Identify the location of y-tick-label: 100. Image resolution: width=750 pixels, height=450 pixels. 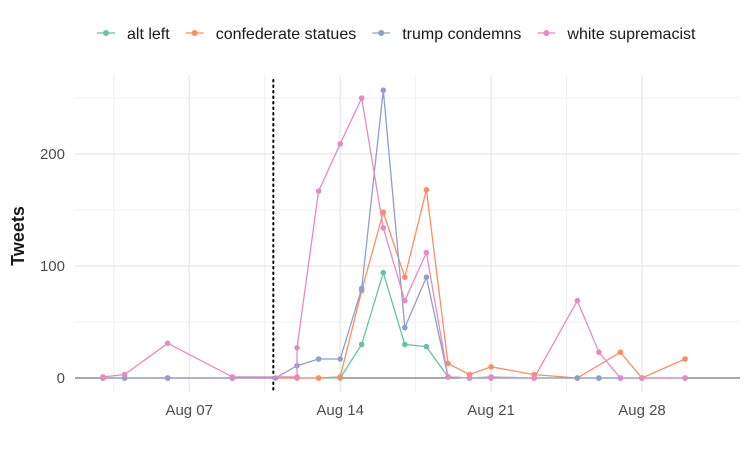
(52, 266).